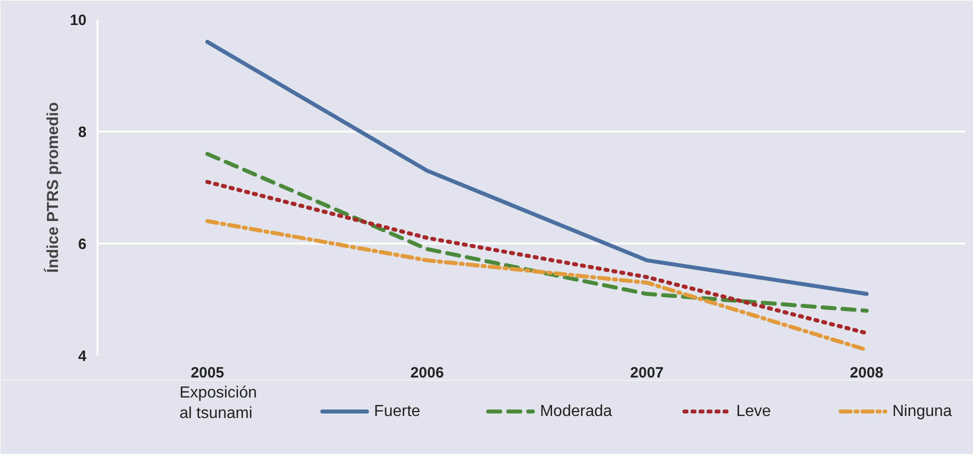  I want to click on y-axis-title: Índice PTRS promedio, so click(52, 187).